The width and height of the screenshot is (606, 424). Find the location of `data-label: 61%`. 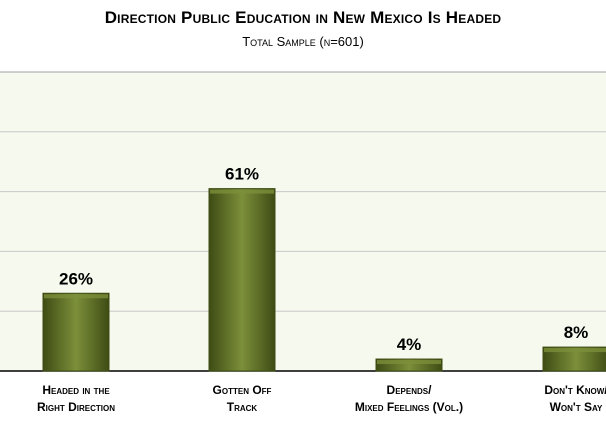

data-label: 61% is located at coordinates (242, 174).